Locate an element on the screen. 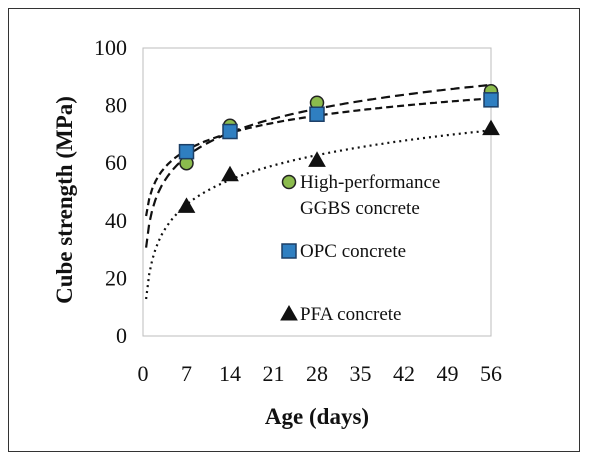 Image resolution: width=590 pixels, height=462 pixels. x-tick-label: 28 is located at coordinates (317, 373).